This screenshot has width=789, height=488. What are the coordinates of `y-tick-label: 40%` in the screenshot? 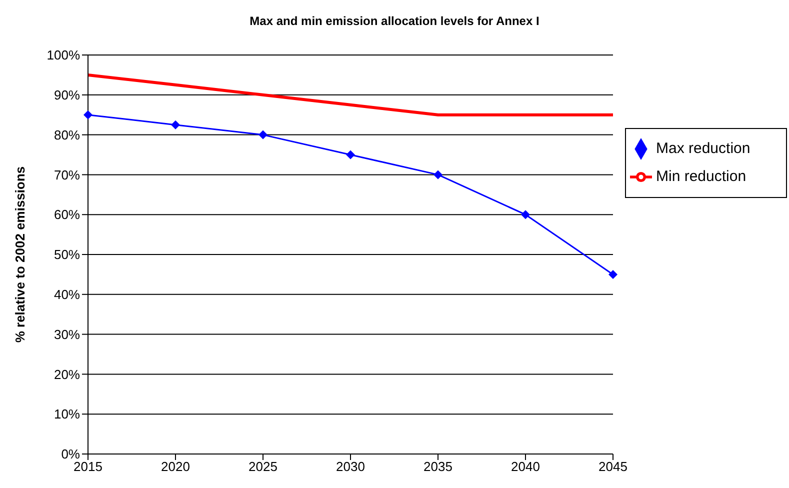 It's located at (67, 294).